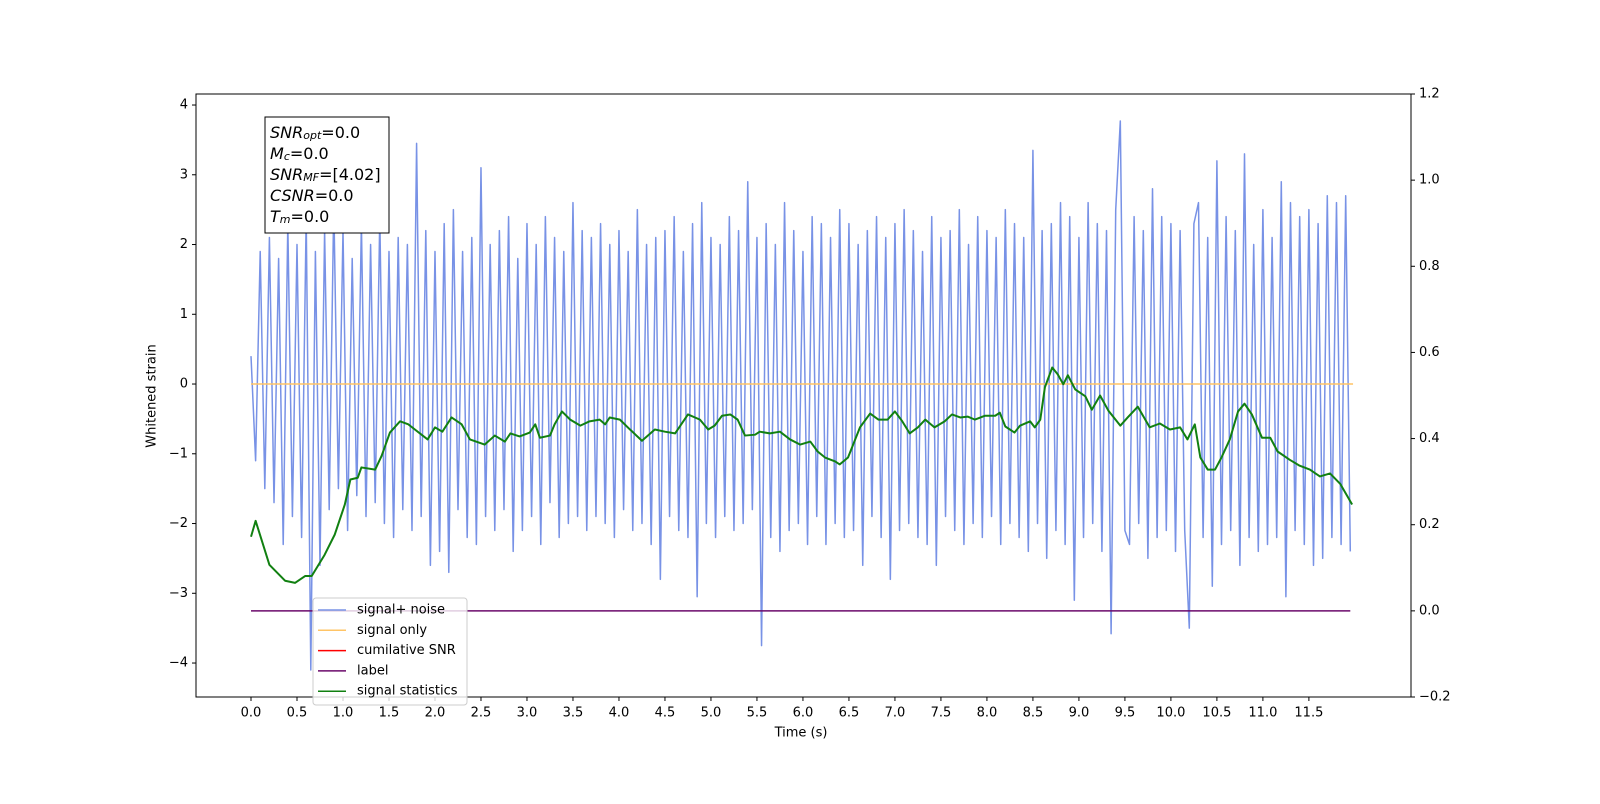 The height and width of the screenshot is (804, 1600). I want to click on annotation-symbol: M, so click(277, 153).